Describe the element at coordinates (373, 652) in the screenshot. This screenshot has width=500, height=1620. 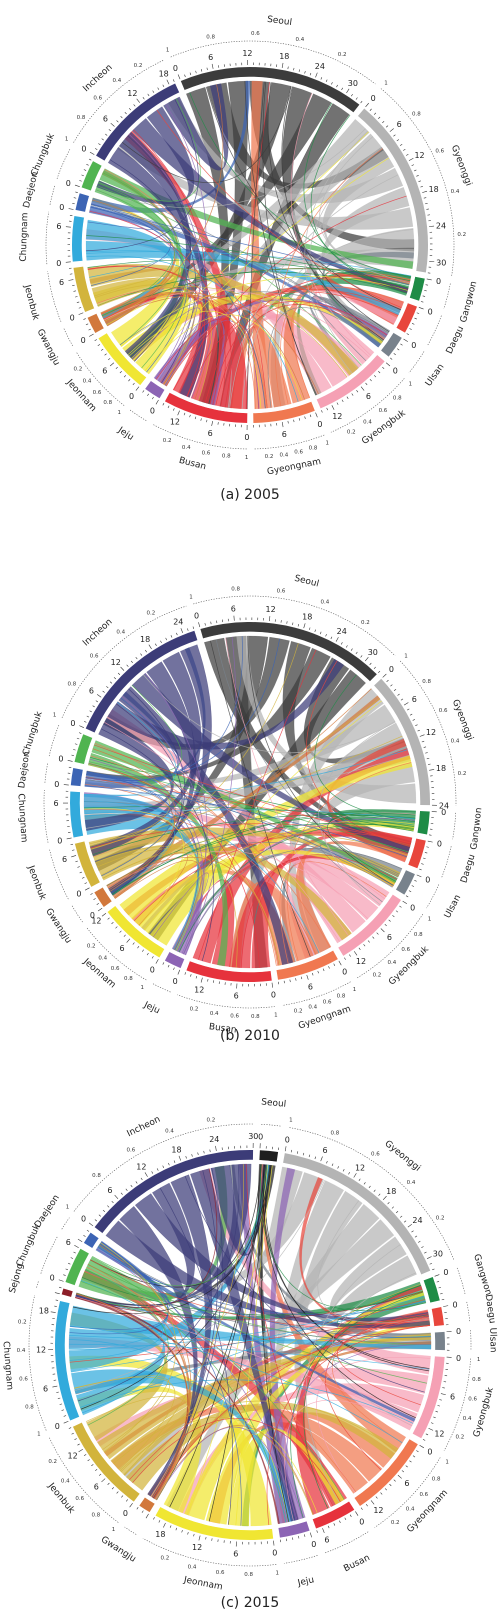
I see `tick-label: 30` at that location.